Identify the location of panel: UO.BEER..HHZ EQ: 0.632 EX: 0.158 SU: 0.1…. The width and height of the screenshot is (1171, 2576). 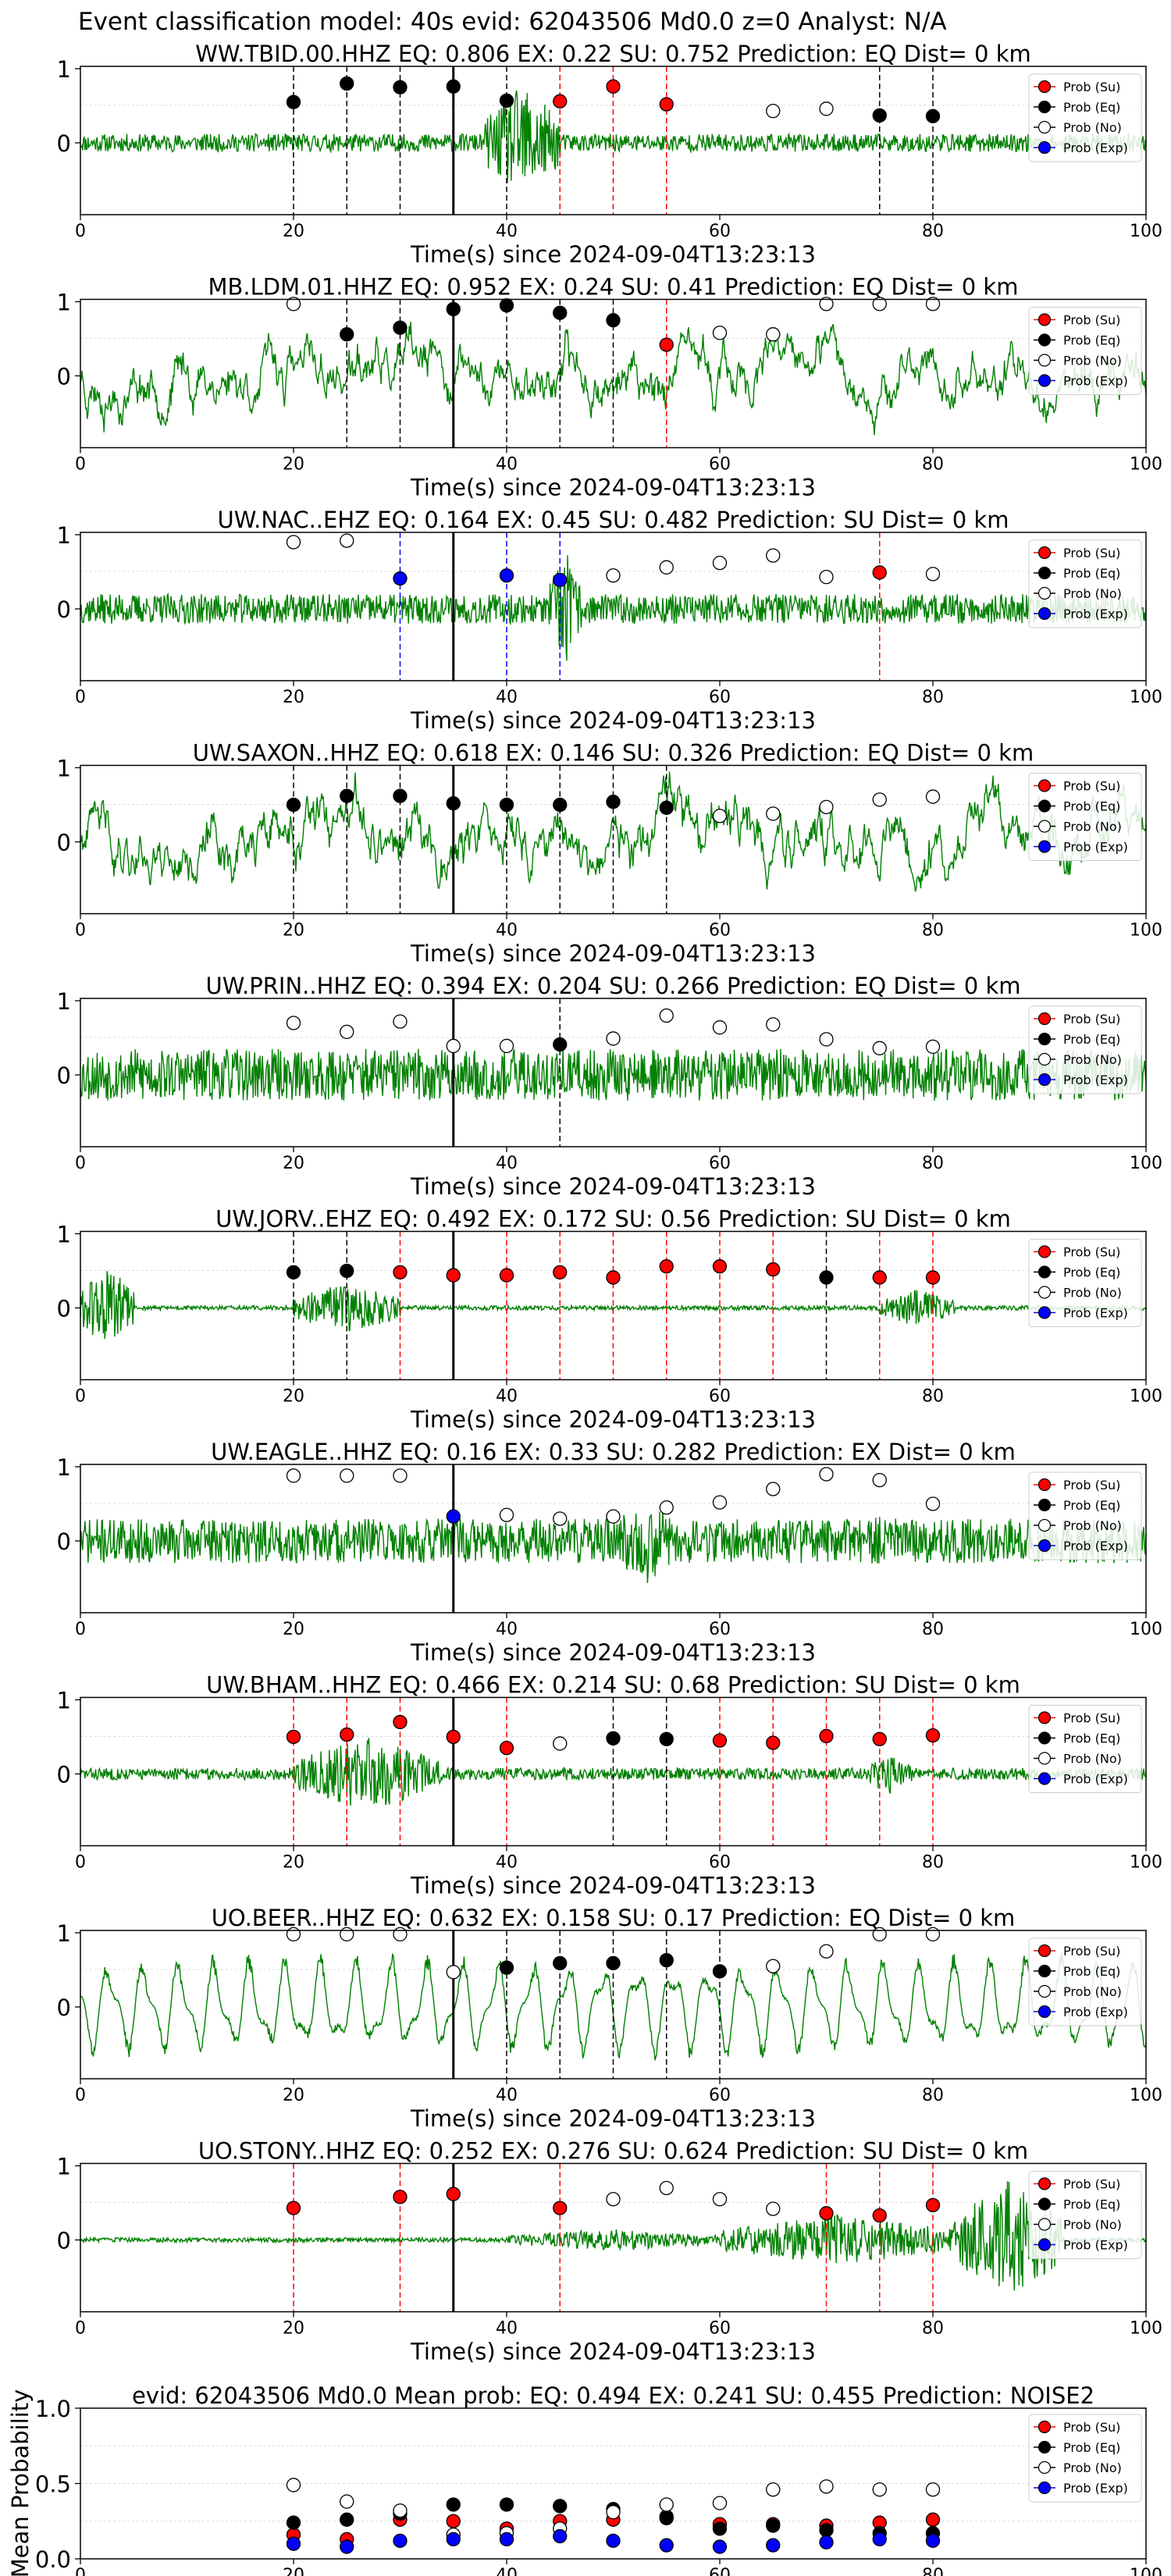
(609, 2018).